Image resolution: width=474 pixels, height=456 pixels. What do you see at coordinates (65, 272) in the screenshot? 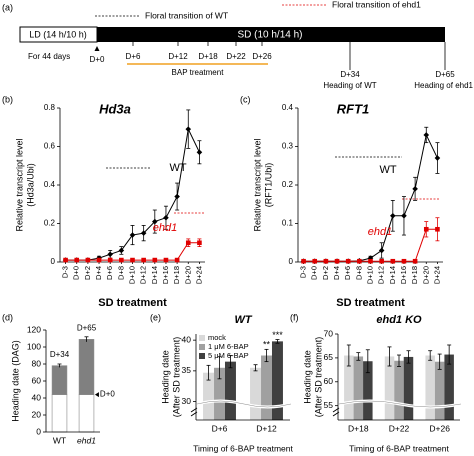
I see `x-tick-label: D-3` at bounding box center [65, 272].